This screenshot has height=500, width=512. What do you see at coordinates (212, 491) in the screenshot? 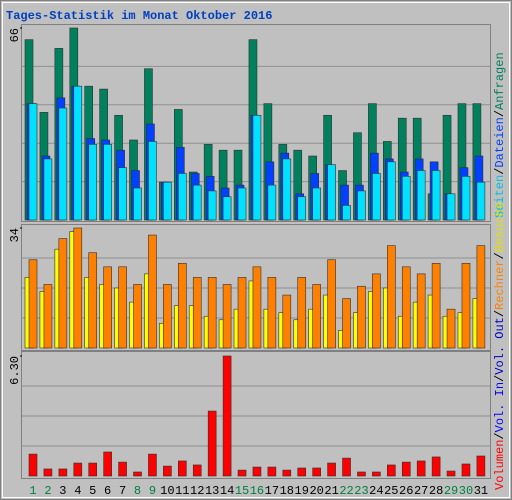
I see `x-tick-label: 13` at bounding box center [212, 491].